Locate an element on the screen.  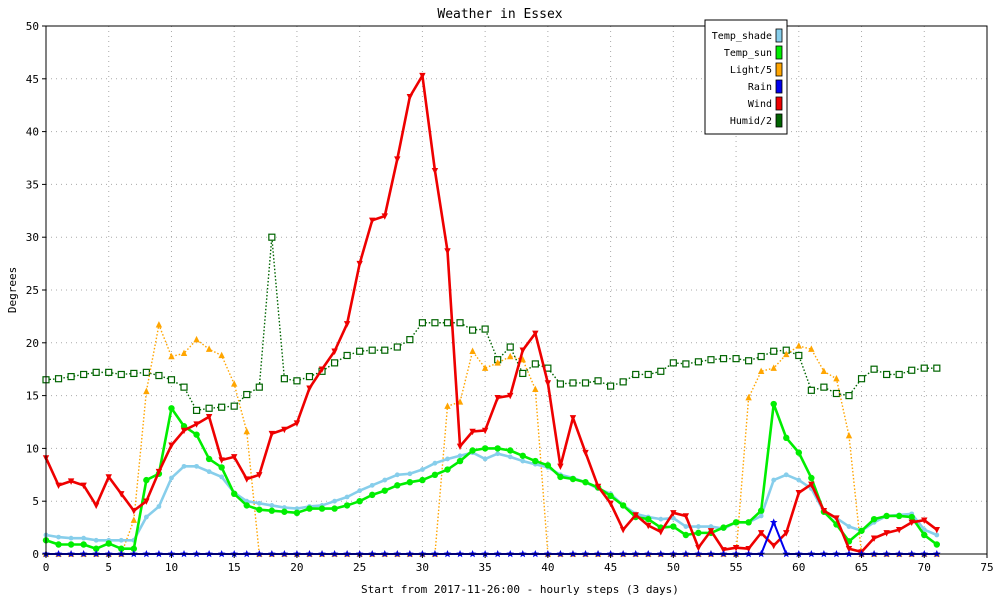
legend-swatch-temp-sun is located at coordinates (779, 52).